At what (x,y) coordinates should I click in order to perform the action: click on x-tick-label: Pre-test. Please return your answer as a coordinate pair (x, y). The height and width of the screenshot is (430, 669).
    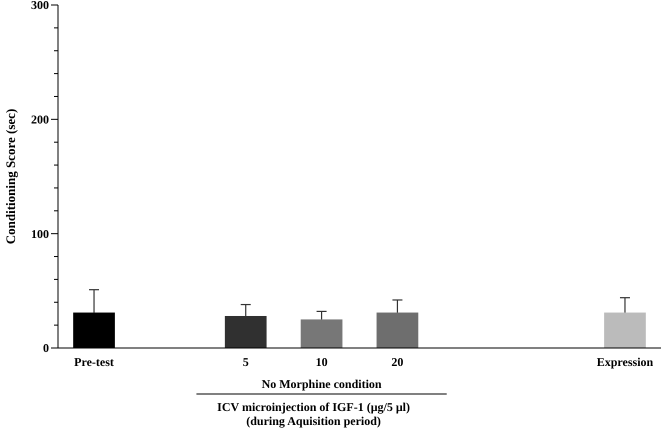
    Looking at the image, I should click on (94, 362).